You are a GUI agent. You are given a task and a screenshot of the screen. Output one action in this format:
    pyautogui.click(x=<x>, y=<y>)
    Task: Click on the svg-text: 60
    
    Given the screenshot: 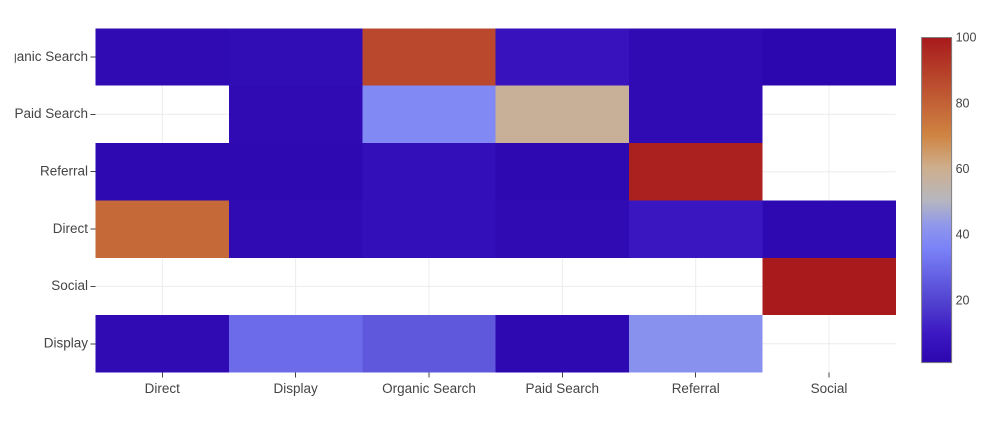 What is the action you would take?
    pyautogui.click(x=963, y=169)
    